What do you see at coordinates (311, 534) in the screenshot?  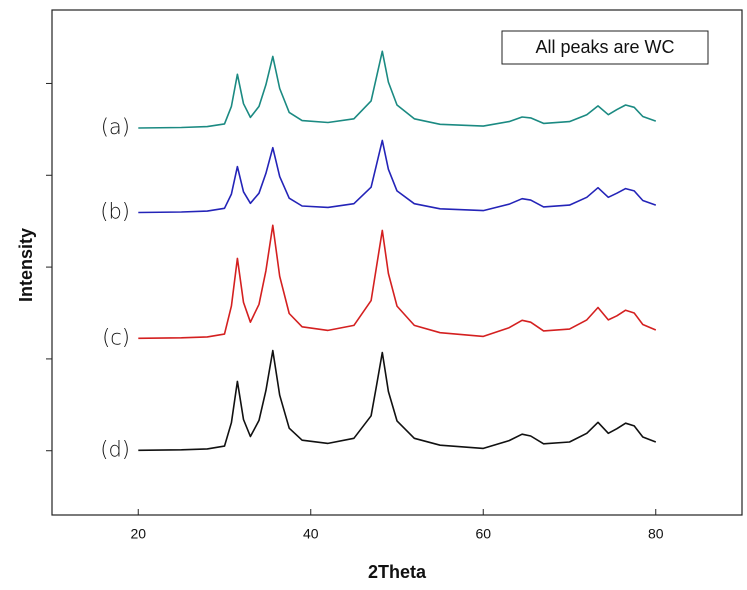 I see `x-tick-label: 40` at bounding box center [311, 534].